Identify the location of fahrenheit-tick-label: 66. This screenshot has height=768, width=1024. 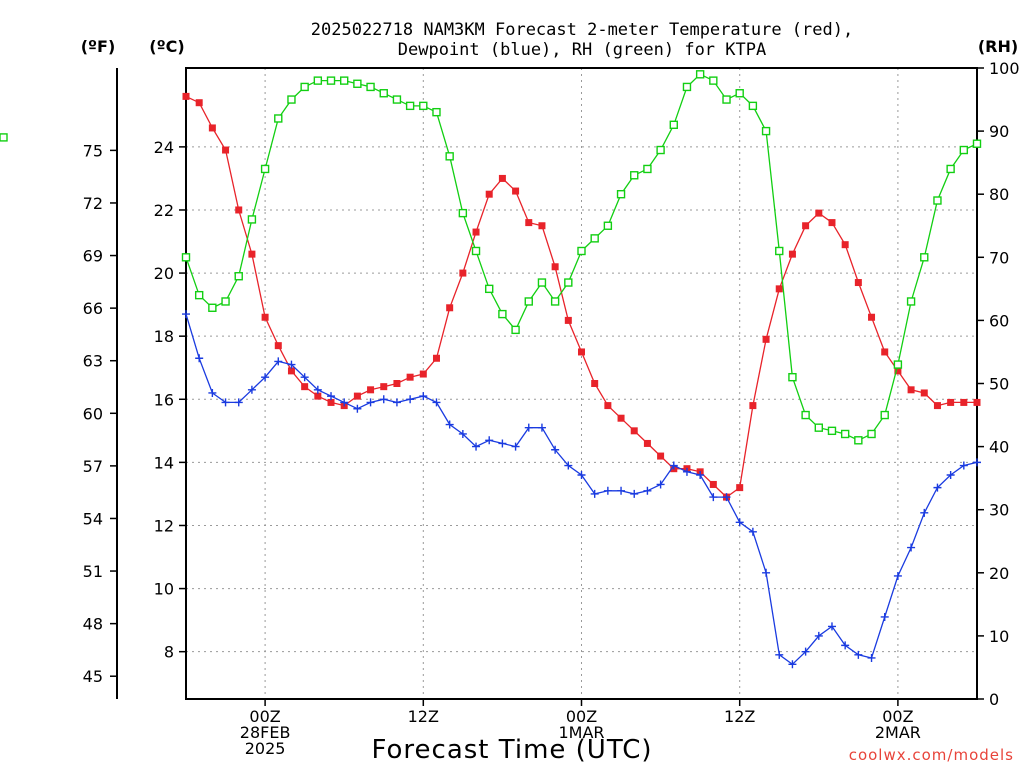
(93, 308).